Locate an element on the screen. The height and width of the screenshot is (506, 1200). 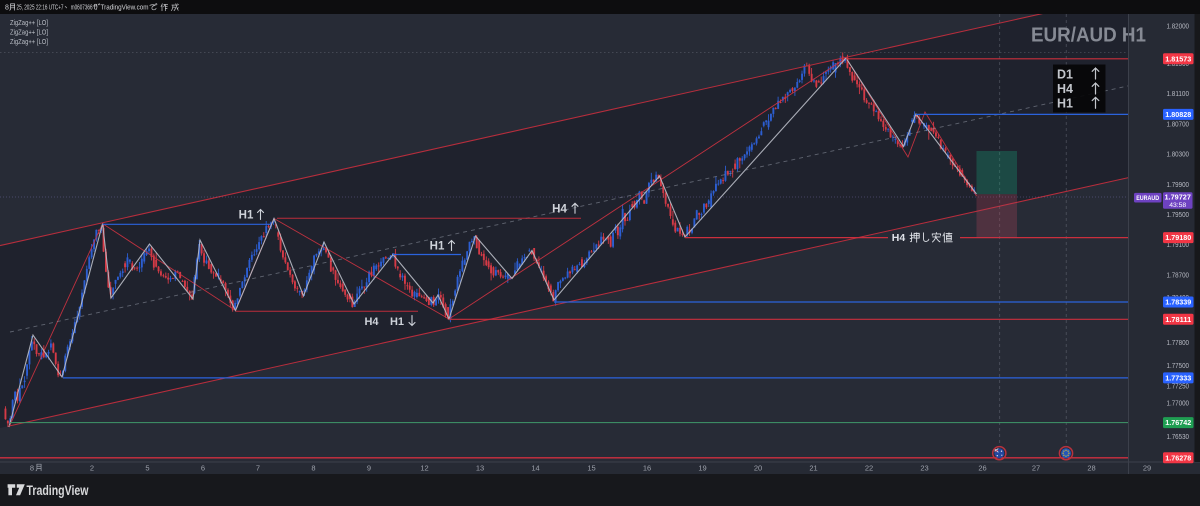
svg-text: 1.78111 is located at coordinates (1178, 319).